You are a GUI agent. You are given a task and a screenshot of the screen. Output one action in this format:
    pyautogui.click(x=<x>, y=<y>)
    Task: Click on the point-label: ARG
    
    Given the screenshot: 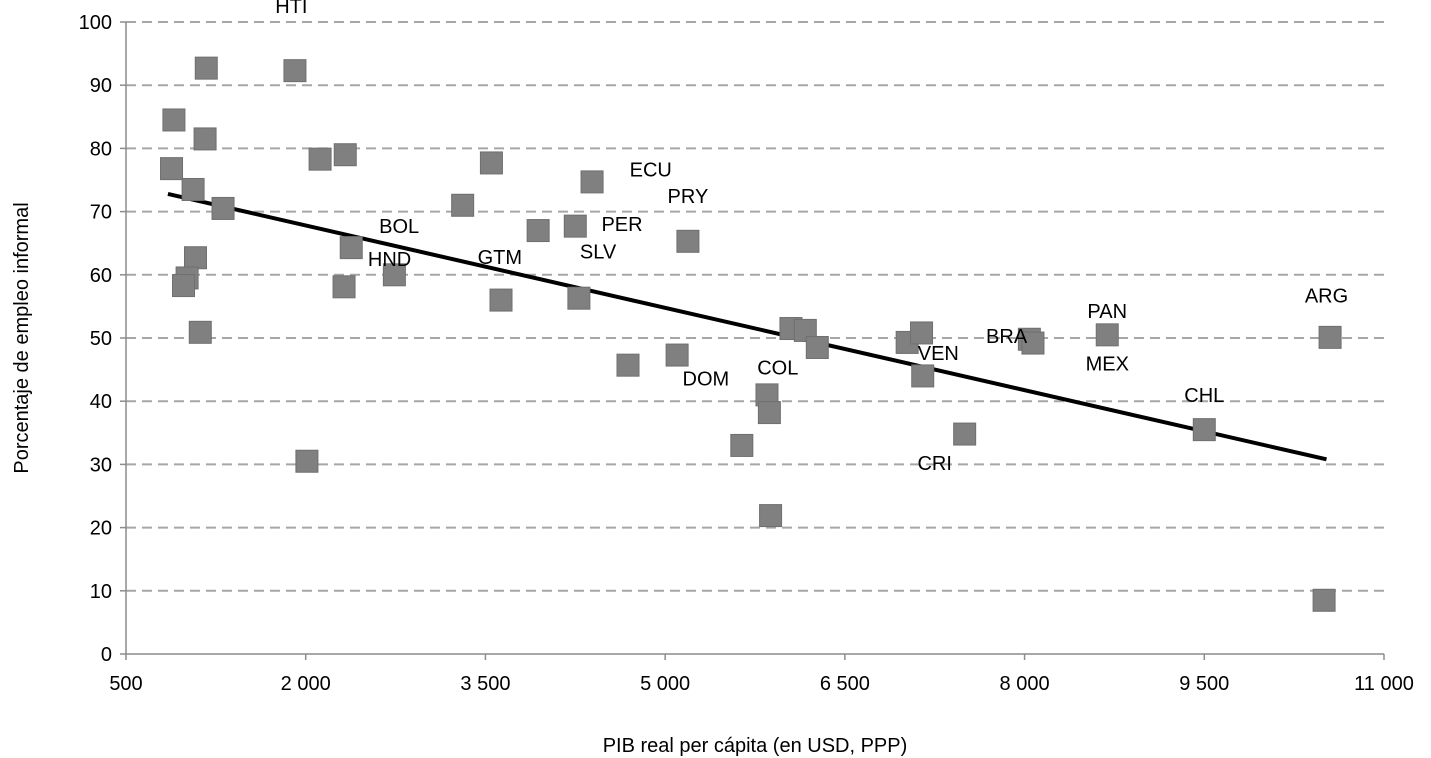 What is the action you would take?
    pyautogui.click(x=1326, y=297)
    